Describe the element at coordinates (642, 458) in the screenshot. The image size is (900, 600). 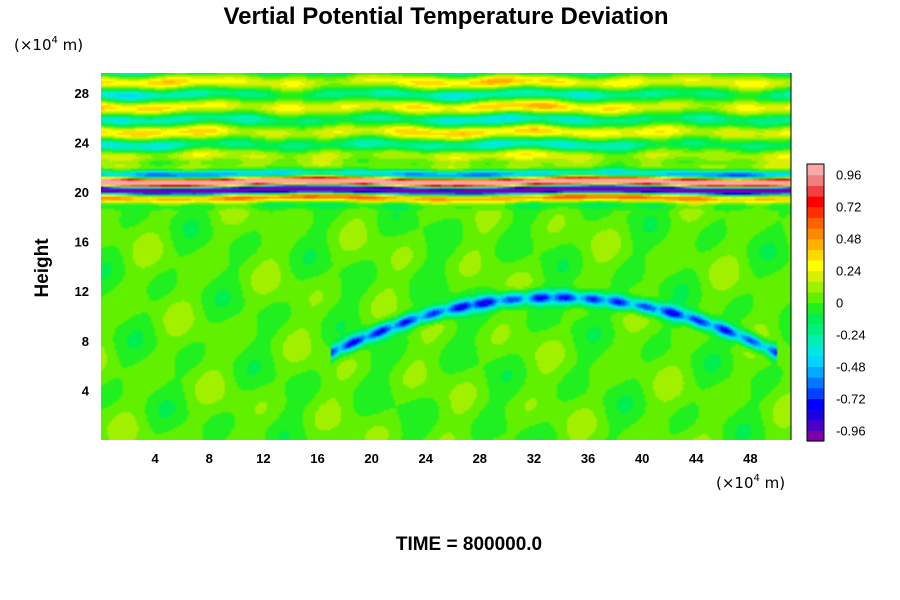
I see `x-tick-label: 40` at that location.